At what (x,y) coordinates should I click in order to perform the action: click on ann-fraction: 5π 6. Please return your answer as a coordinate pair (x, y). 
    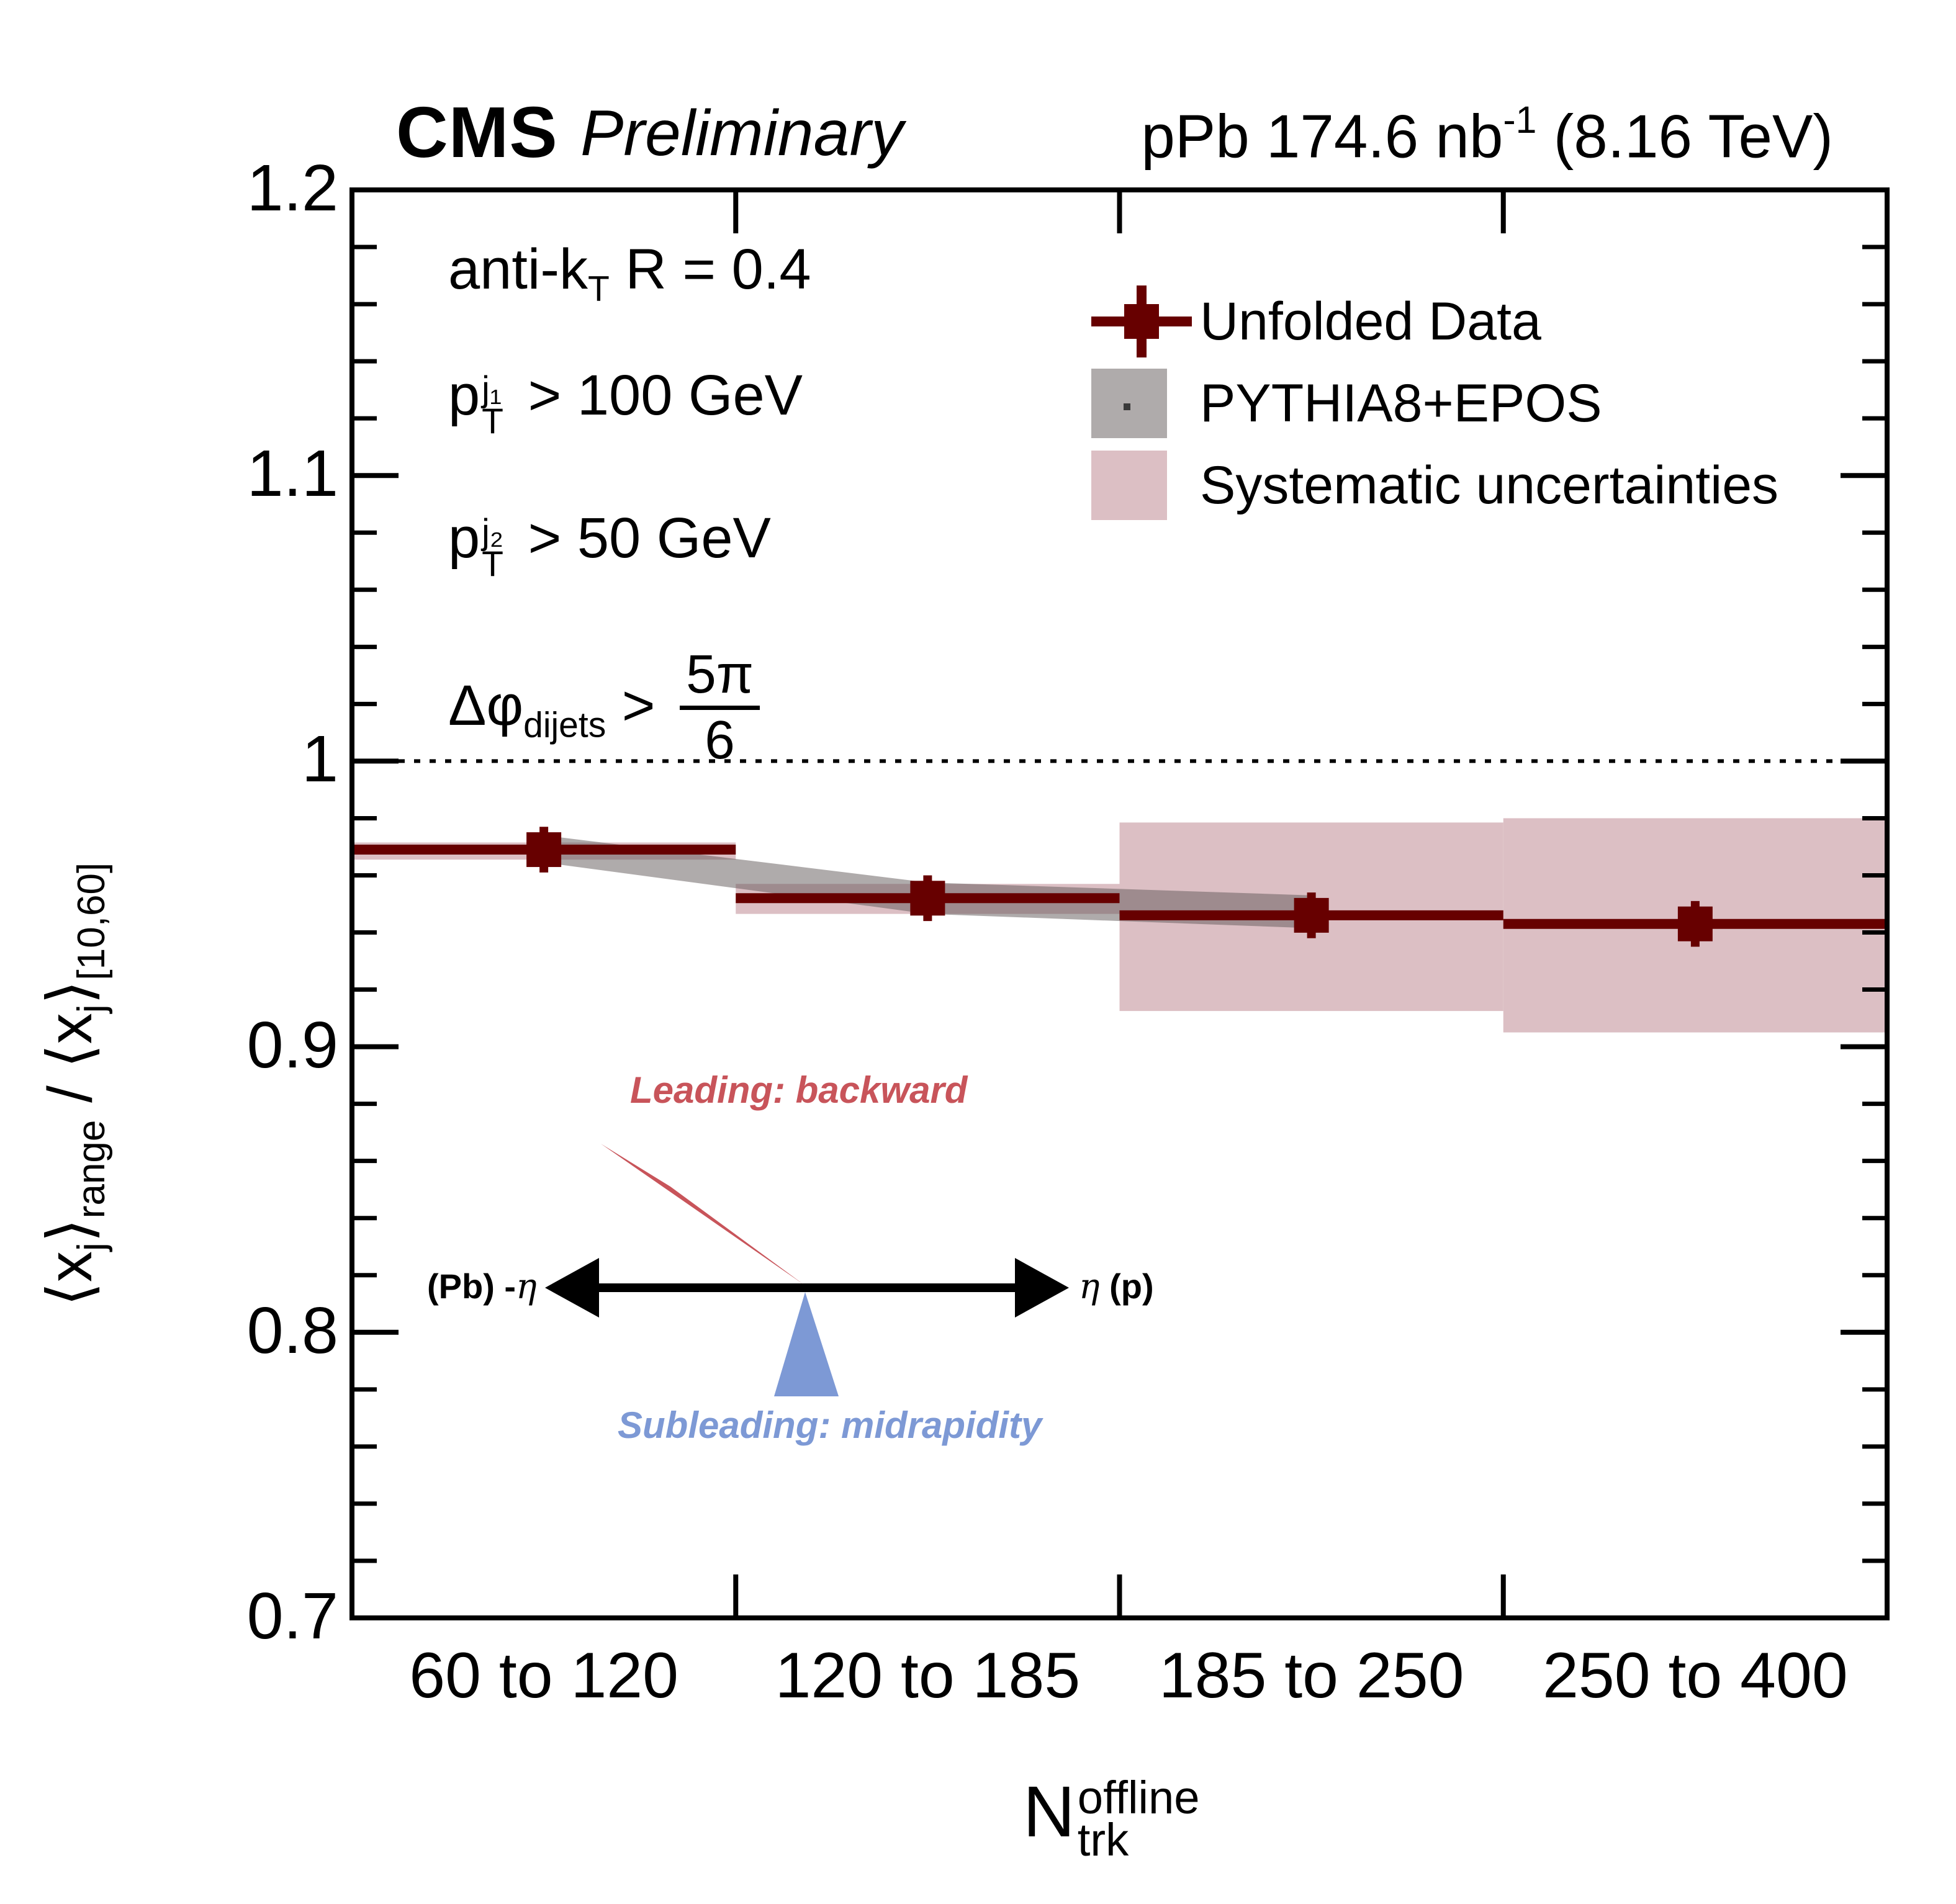
    Looking at the image, I should click on (720, 708).